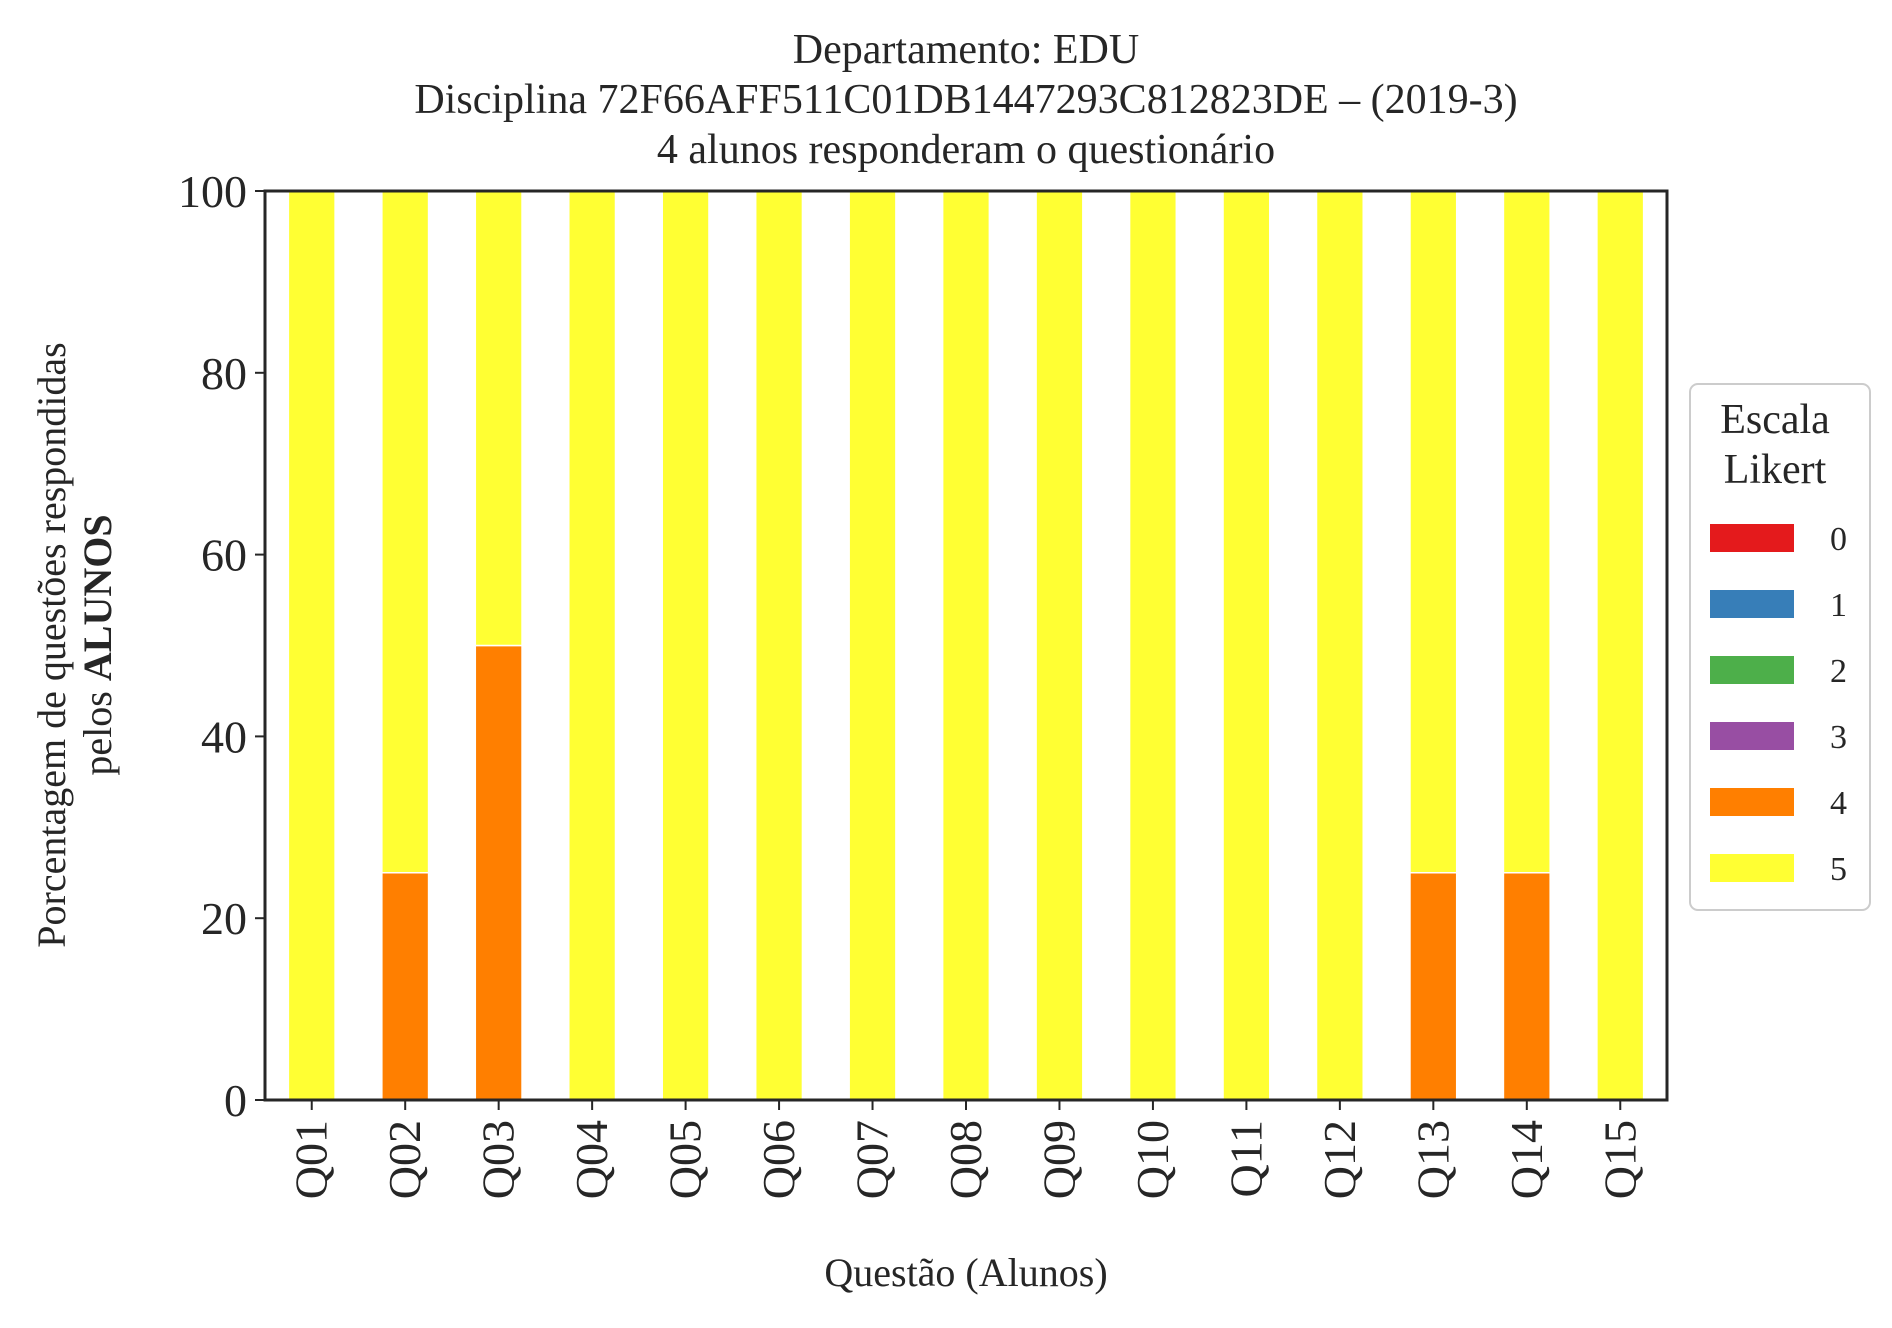 This screenshot has height=1328, width=1892. Describe the element at coordinates (311, 1159) in the screenshot. I see `x-tick-label-q01: Q01` at that location.